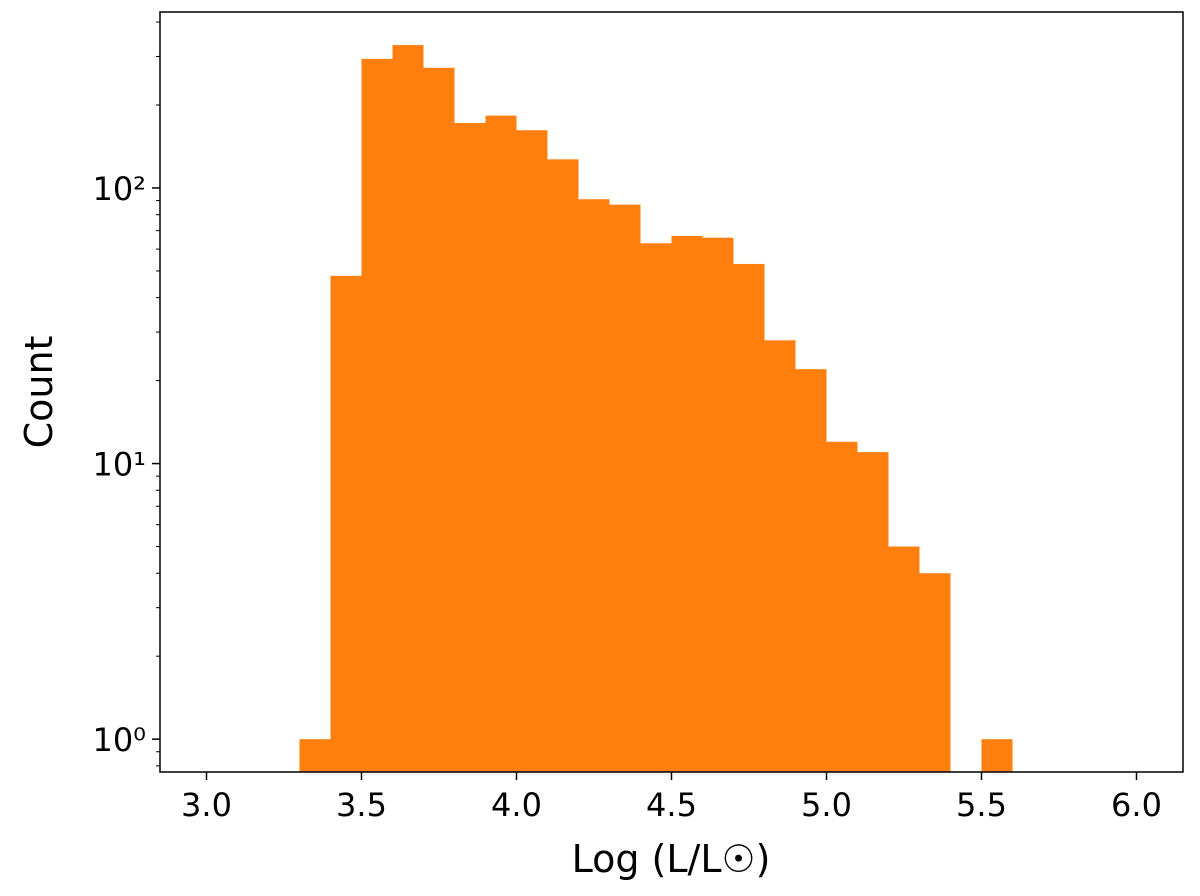  What do you see at coordinates (671, 859) in the screenshot?
I see `x-axis-label: Log (L/L☉)` at bounding box center [671, 859].